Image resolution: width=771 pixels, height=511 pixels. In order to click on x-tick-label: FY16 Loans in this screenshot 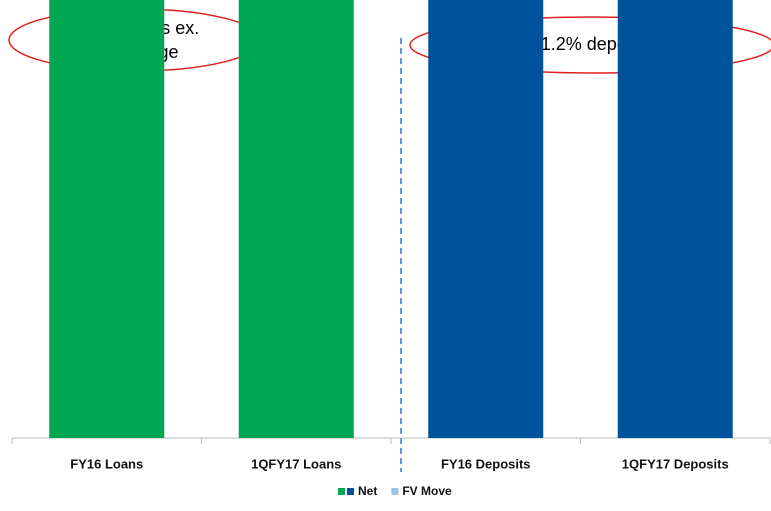, I will do `click(106, 463)`.